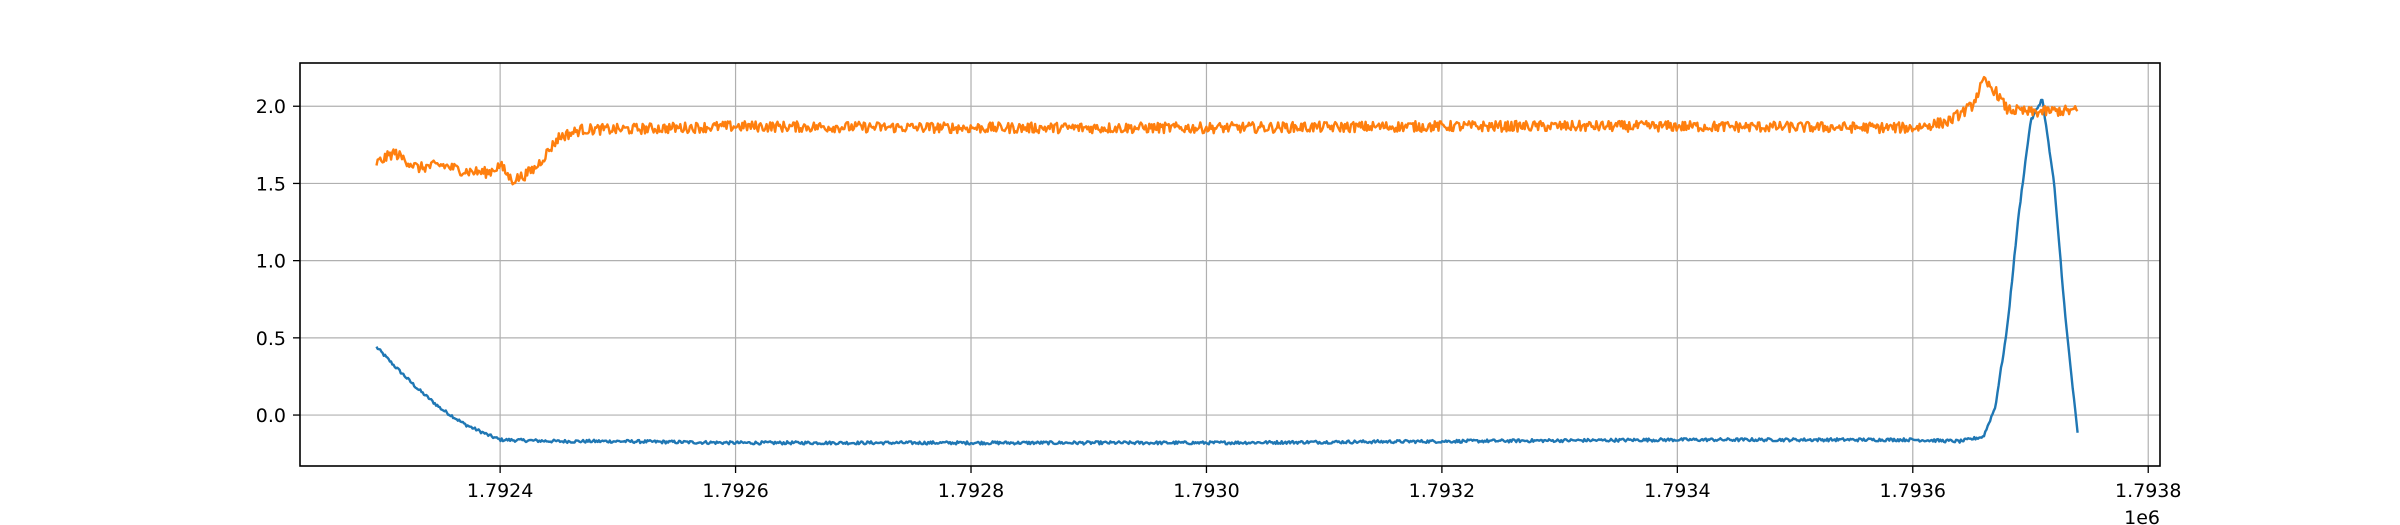  Describe the element at coordinates (2148, 491) in the screenshot. I see `x-tick-label: 1.7938` at that location.